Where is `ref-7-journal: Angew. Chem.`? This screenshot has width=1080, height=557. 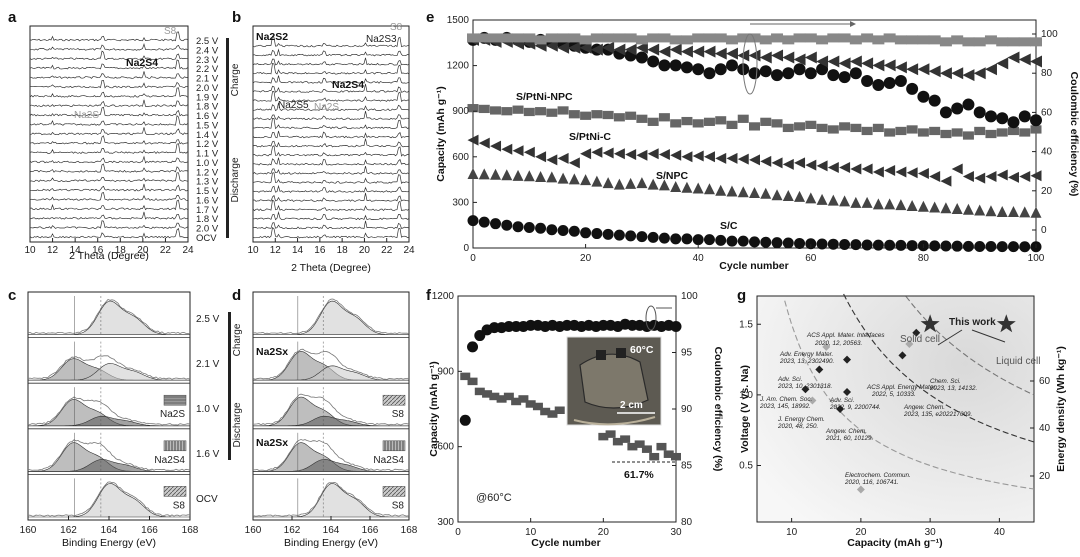
ref-7-journal: Angew. Chem. is located at coordinates (846, 431).